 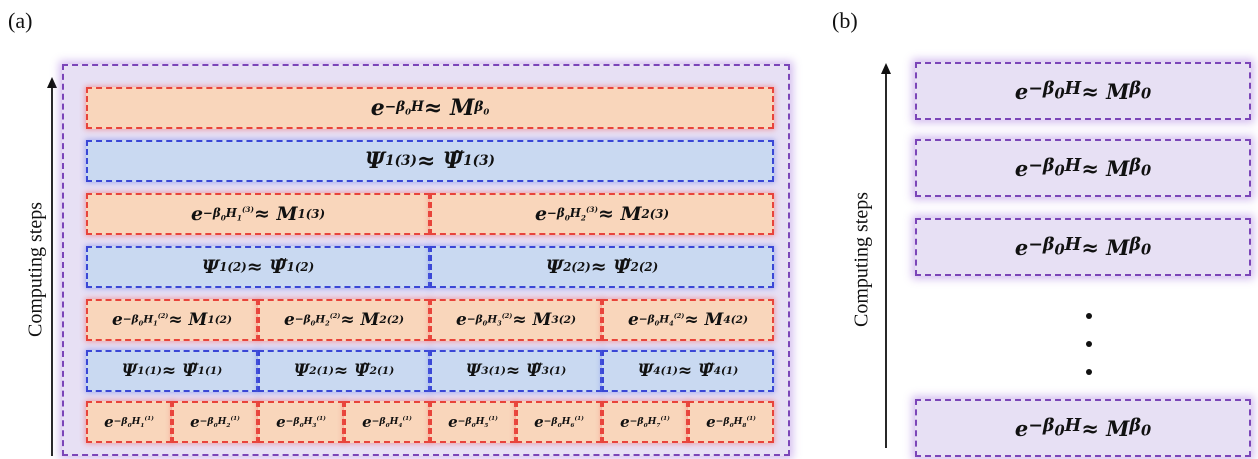 I want to click on formula-cell: e −β0H1(2) ≈ M 1 (2), so click(x=172, y=320).